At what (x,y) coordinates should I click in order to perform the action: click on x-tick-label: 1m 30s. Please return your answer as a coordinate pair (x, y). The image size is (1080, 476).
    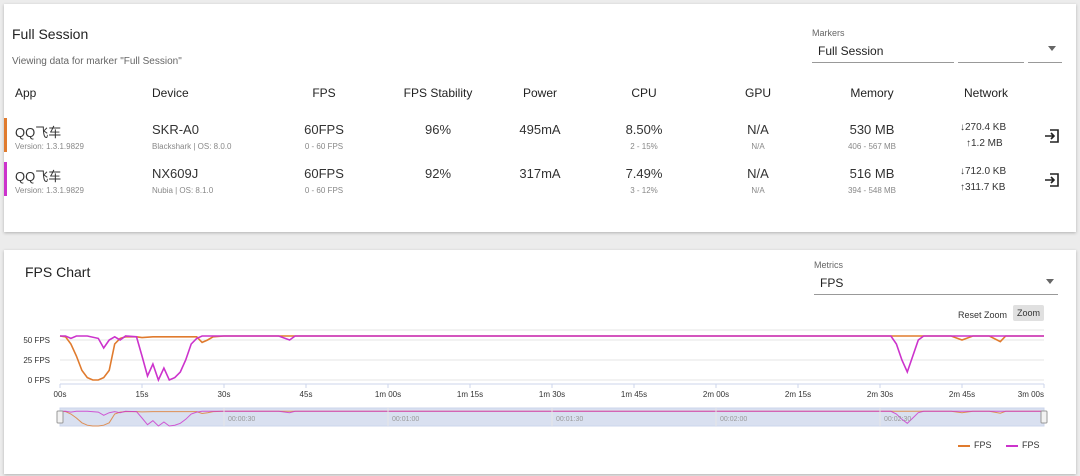
    Looking at the image, I should click on (552, 394).